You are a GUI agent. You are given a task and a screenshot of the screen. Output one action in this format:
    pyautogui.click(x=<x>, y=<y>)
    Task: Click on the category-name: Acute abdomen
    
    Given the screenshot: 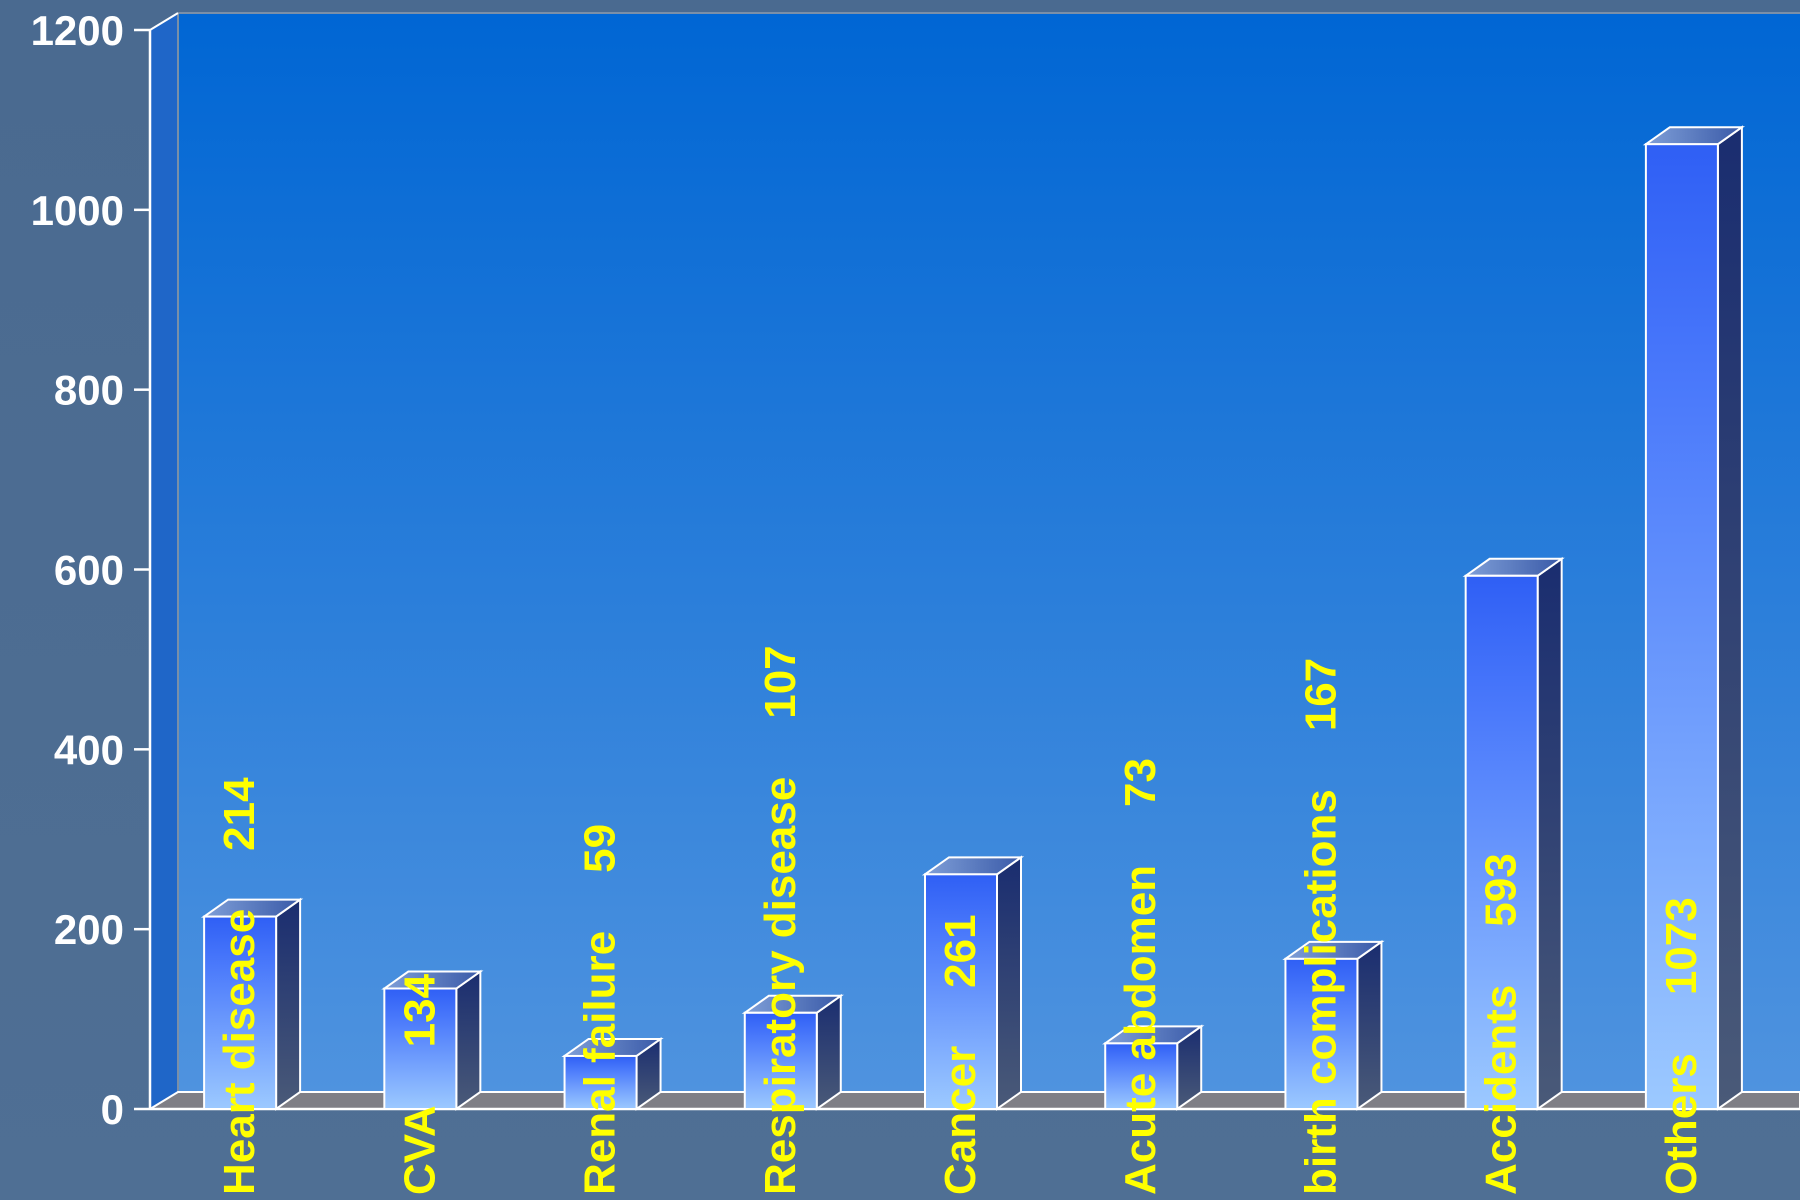 What is the action you would take?
    pyautogui.click(x=1140, y=1030)
    